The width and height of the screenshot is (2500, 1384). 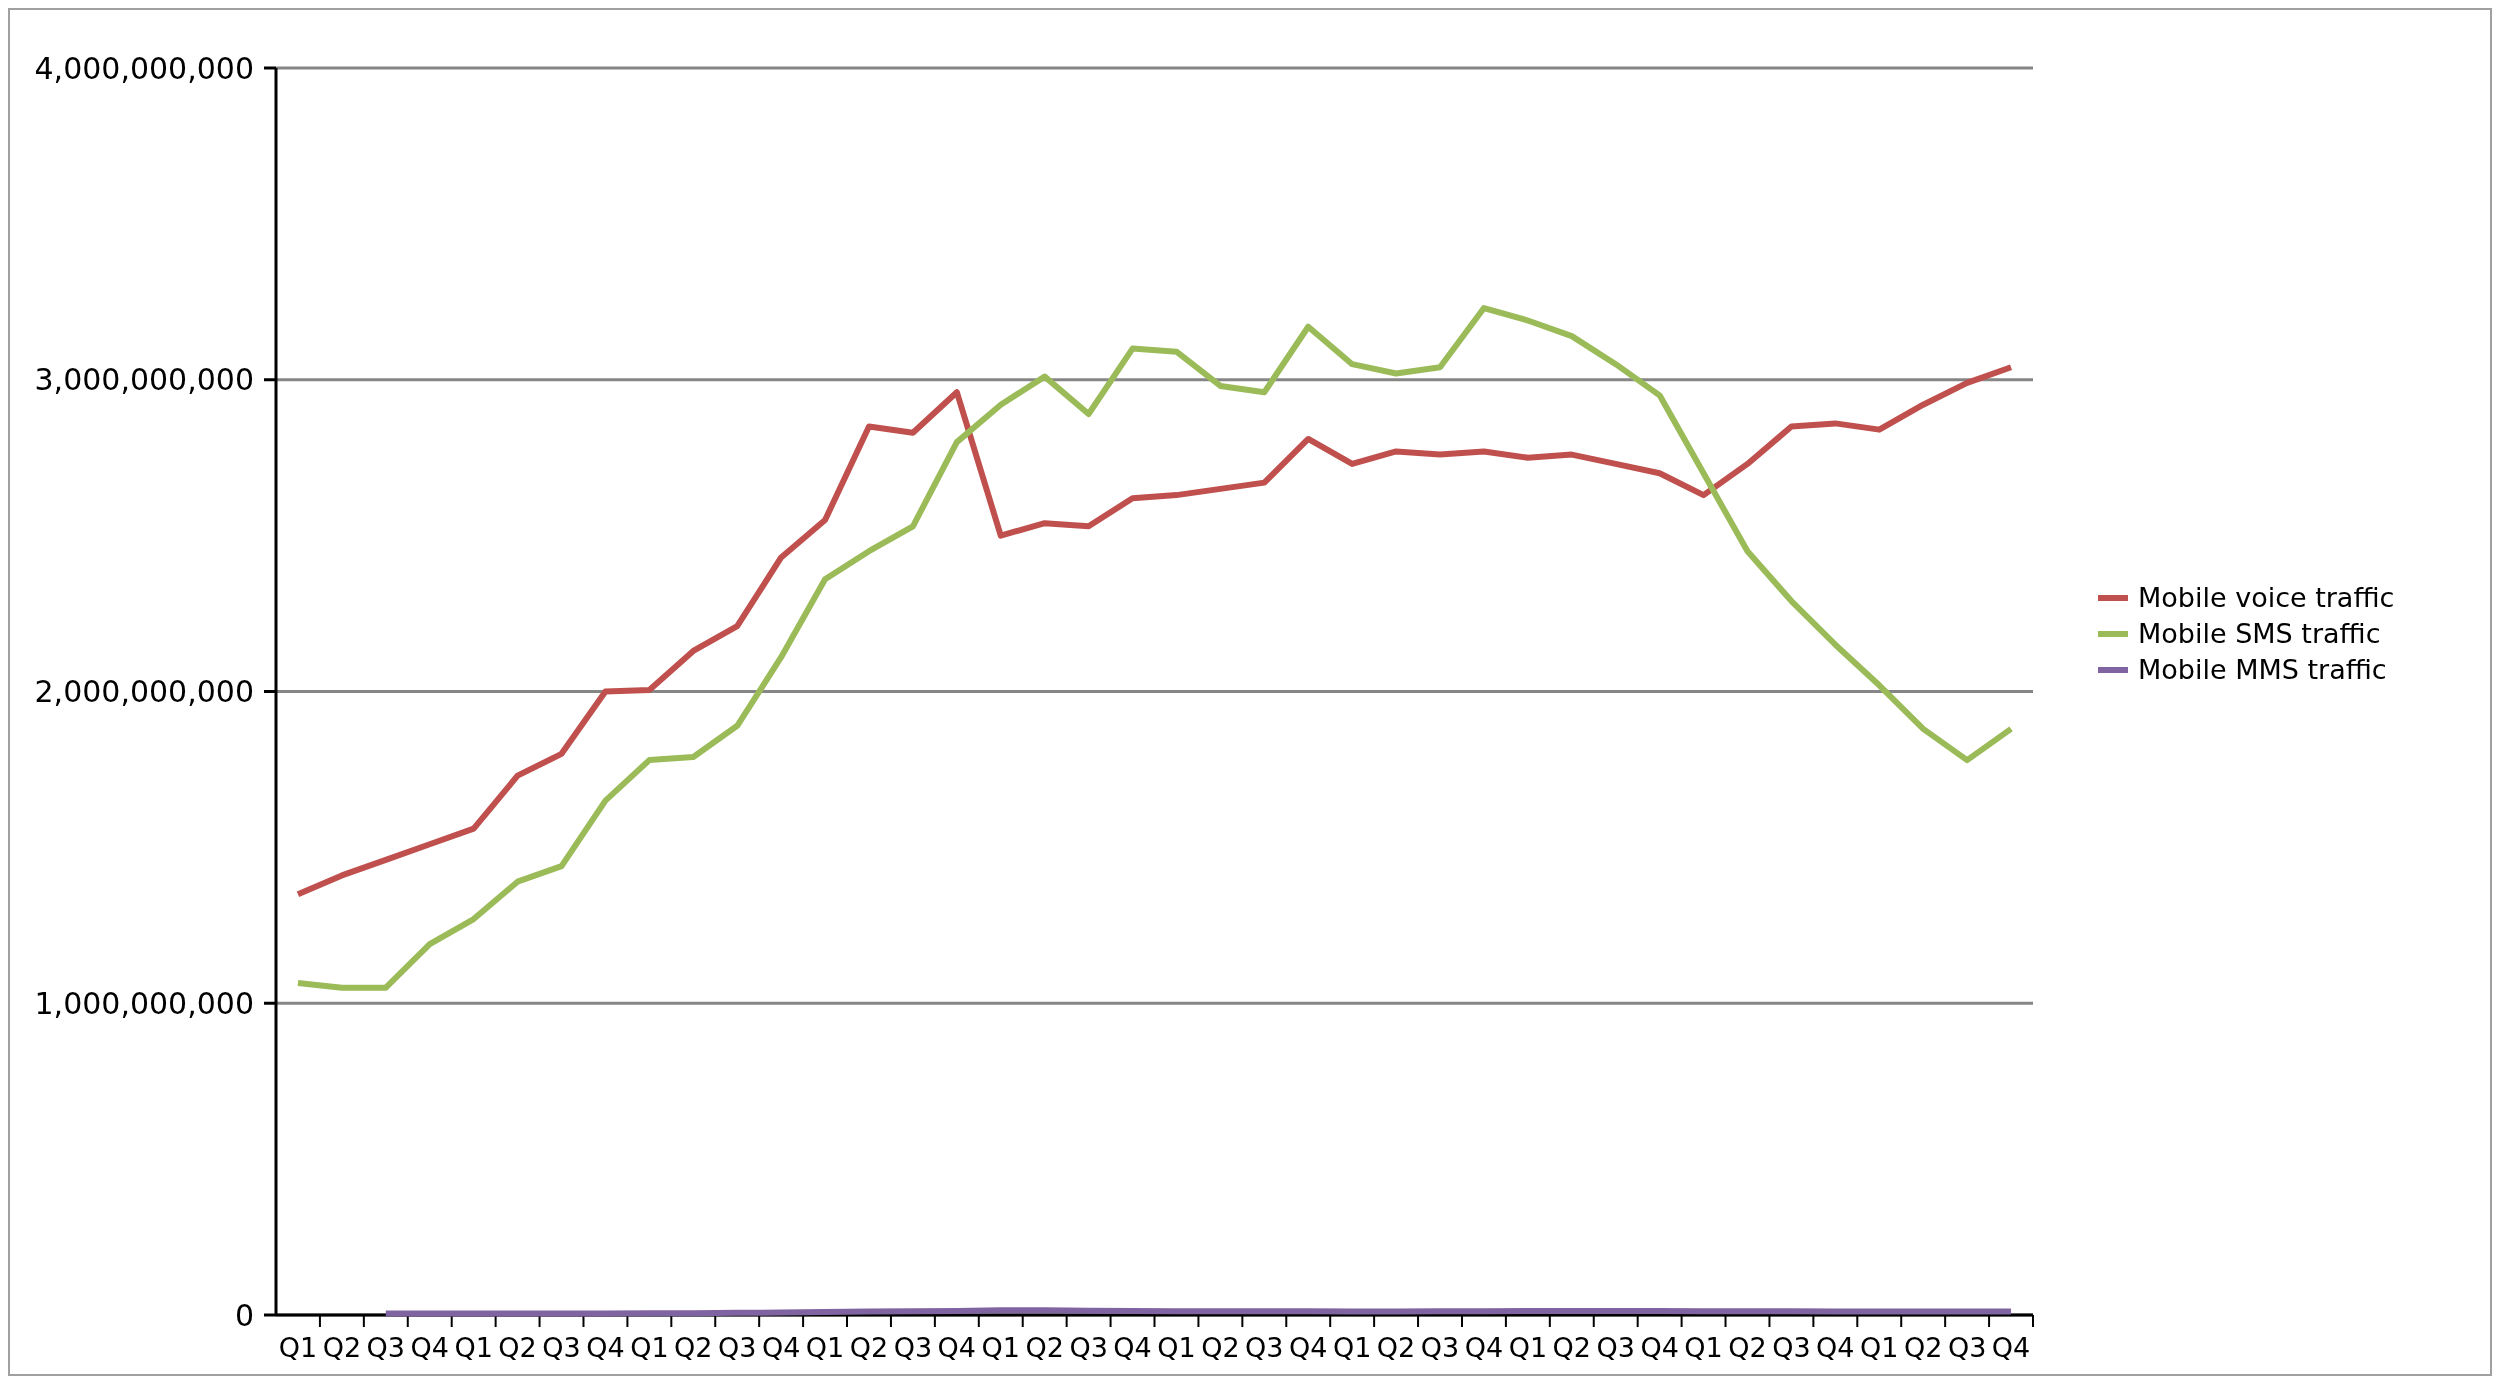 What do you see at coordinates (144, 380) in the screenshot?
I see `y-tick-label: 3,000,000,000` at bounding box center [144, 380].